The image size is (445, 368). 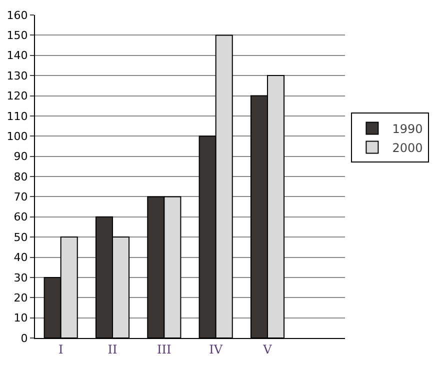 I want to click on y-tick-label: 120, so click(x=17, y=96).